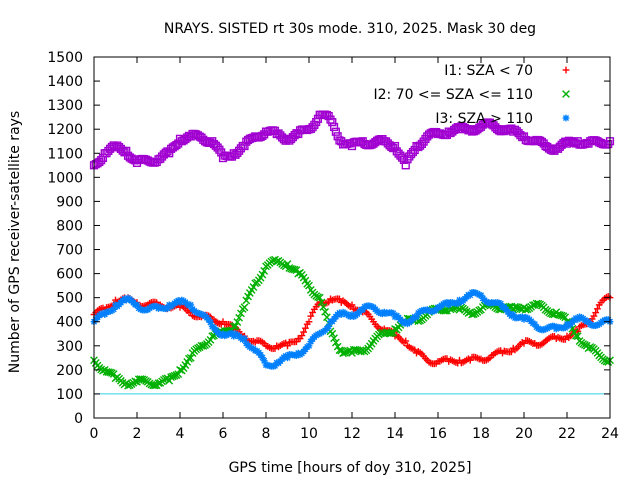 Image resolution: width=640 pixels, height=480 pixels. Describe the element at coordinates (524, 434) in the screenshot. I see `x-tick-label: 20` at that location.